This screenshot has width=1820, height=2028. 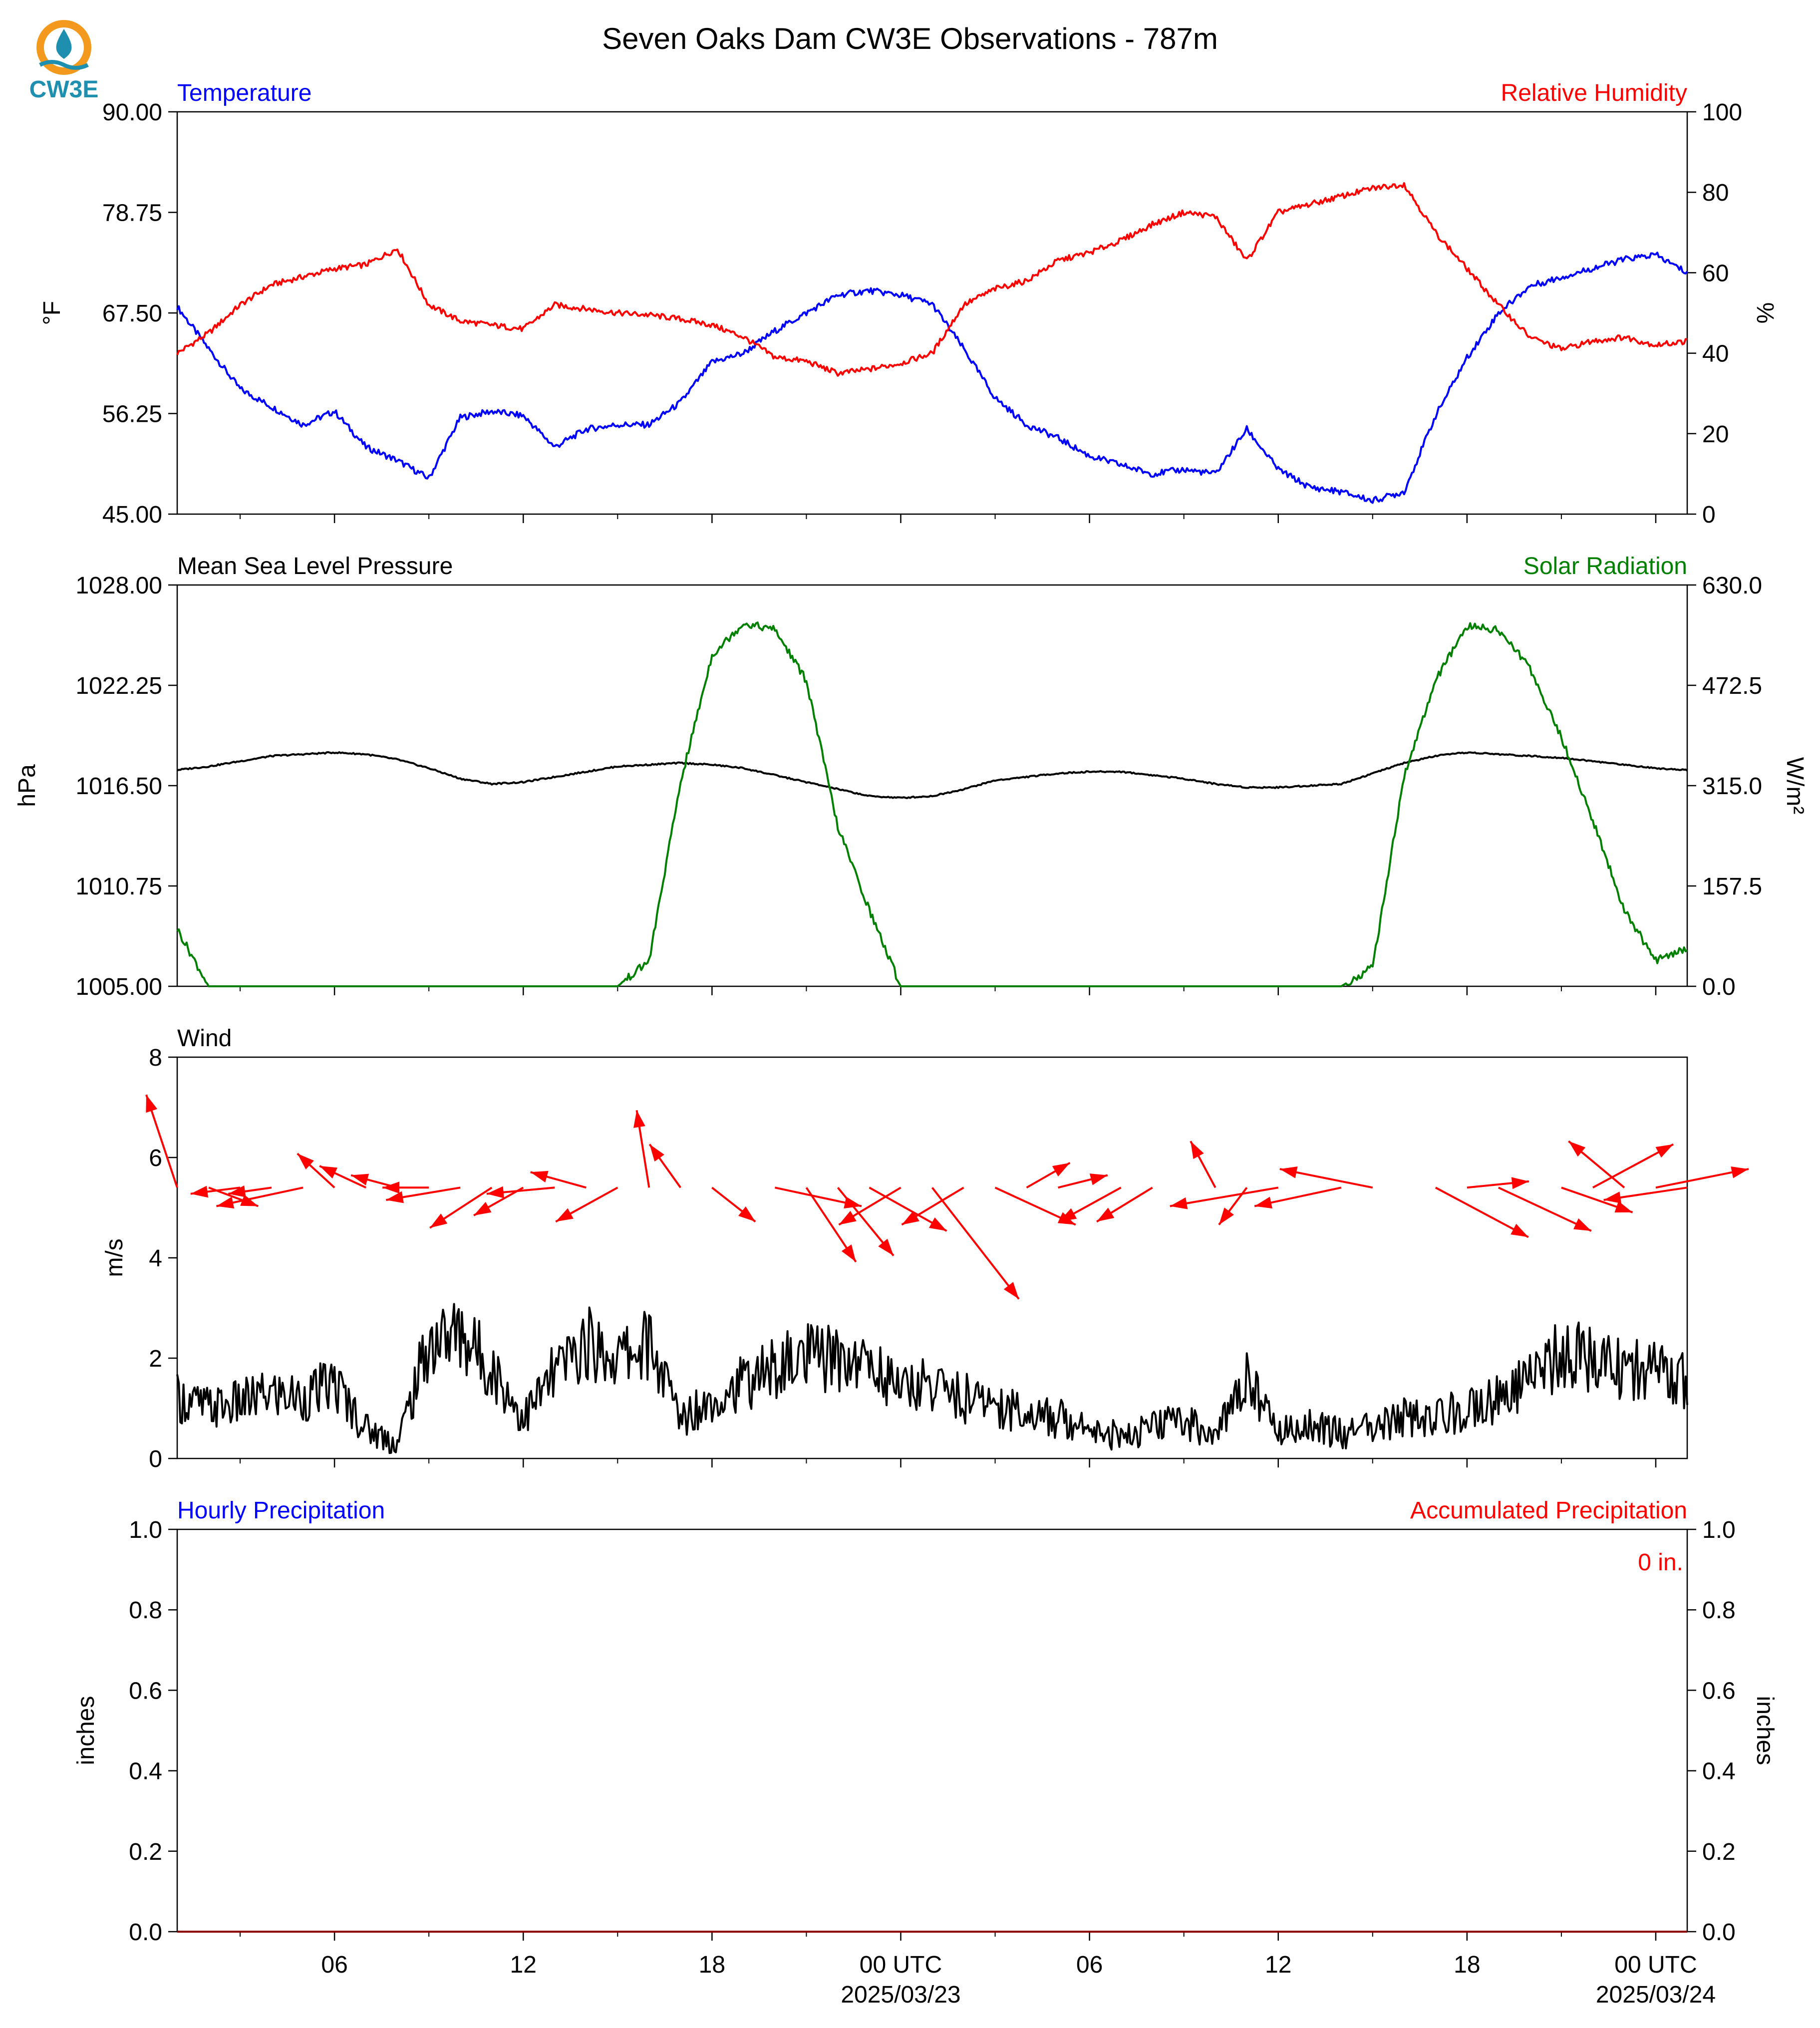 What do you see at coordinates (86, 1730) in the screenshot?
I see `y-left-axis-title: inches` at bounding box center [86, 1730].